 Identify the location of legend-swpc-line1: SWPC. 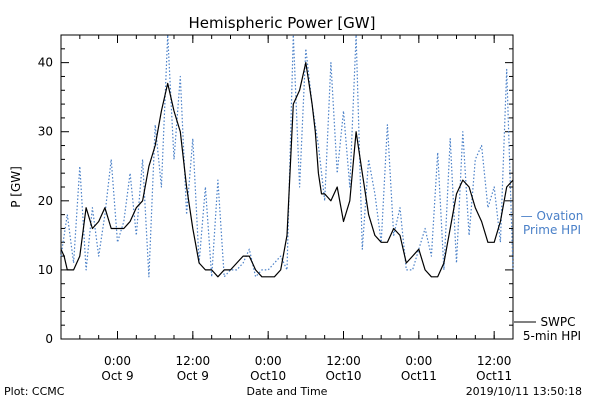
(557, 322).